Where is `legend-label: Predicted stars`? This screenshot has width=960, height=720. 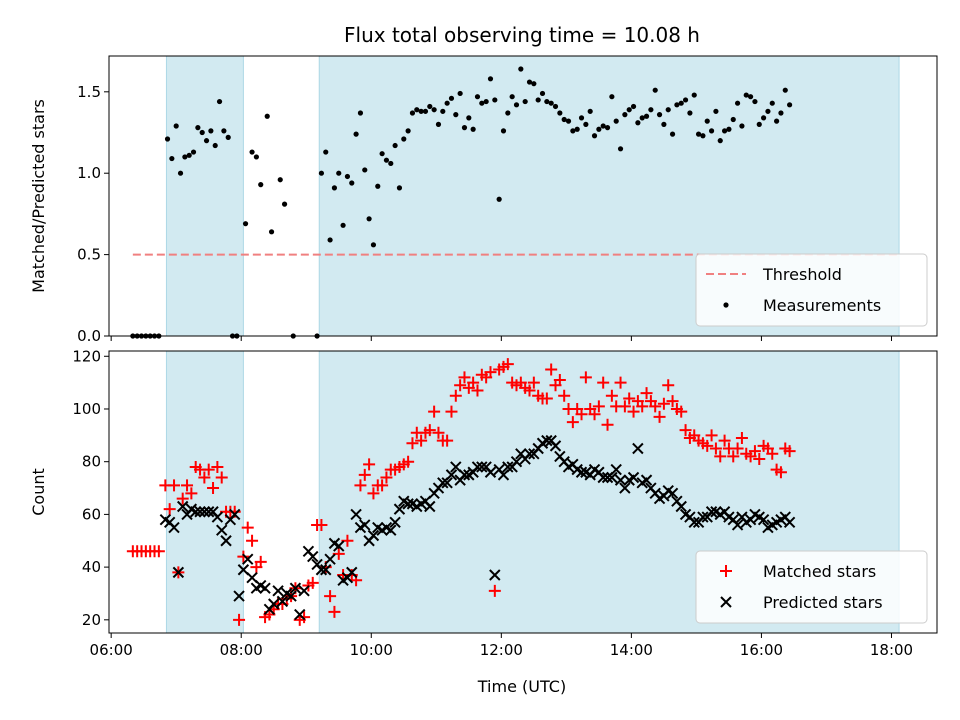 legend-label: Predicted stars is located at coordinates (823, 602).